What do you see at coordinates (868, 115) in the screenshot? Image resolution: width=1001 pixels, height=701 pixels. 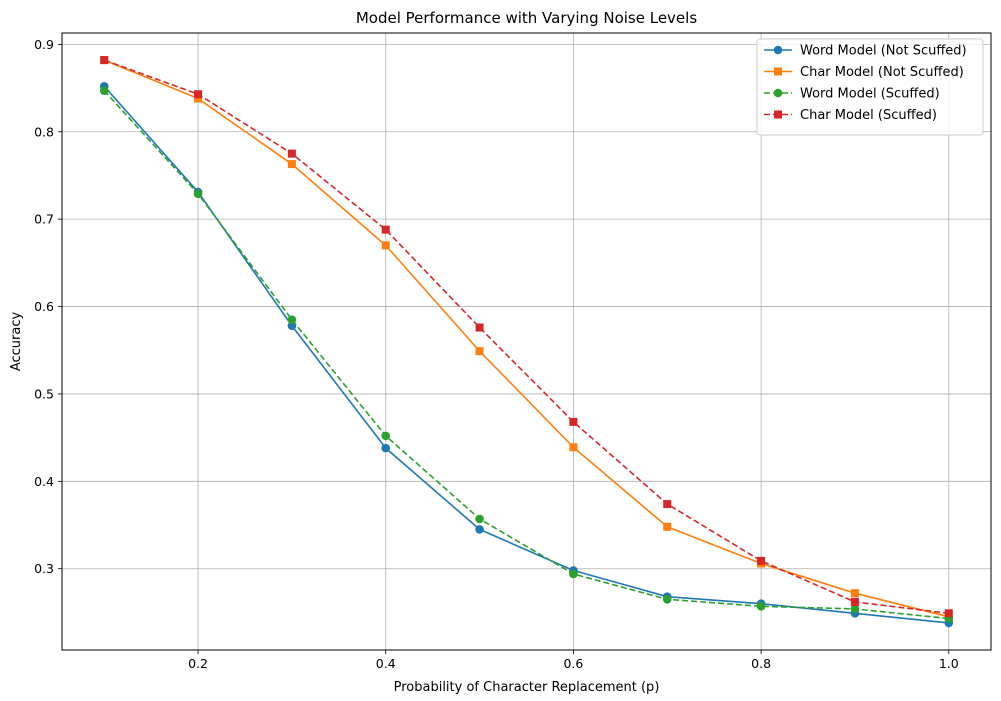 I see `legend-label: Char Model (Scuffed)` at bounding box center [868, 115].